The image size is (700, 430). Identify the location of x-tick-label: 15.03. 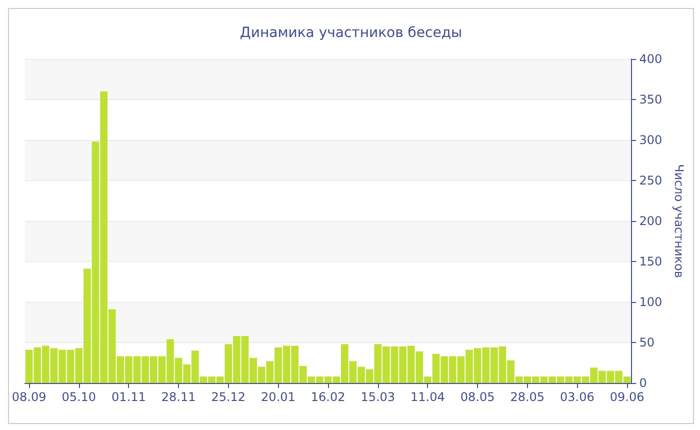
(378, 397).